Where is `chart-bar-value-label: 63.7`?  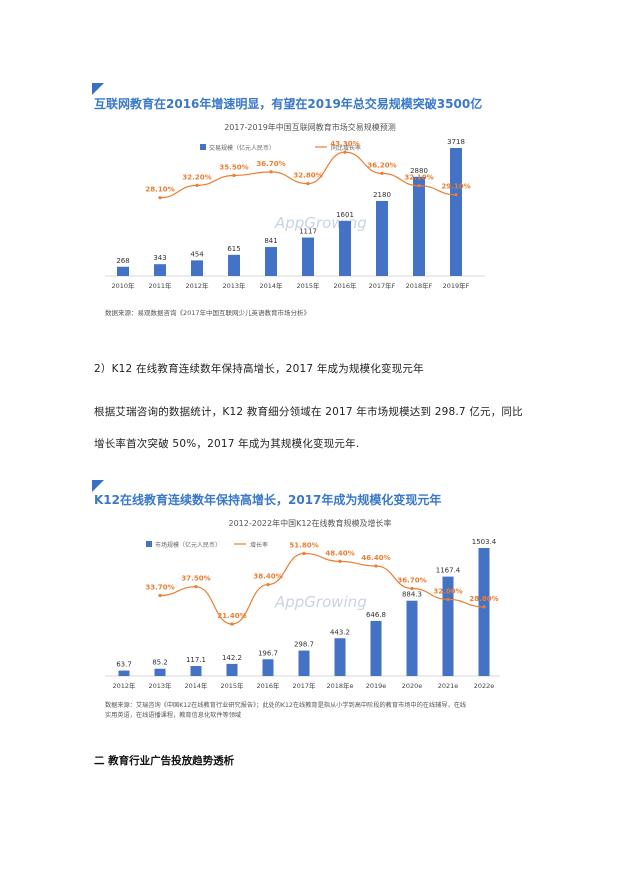 chart-bar-value-label: 63.7 is located at coordinates (124, 665).